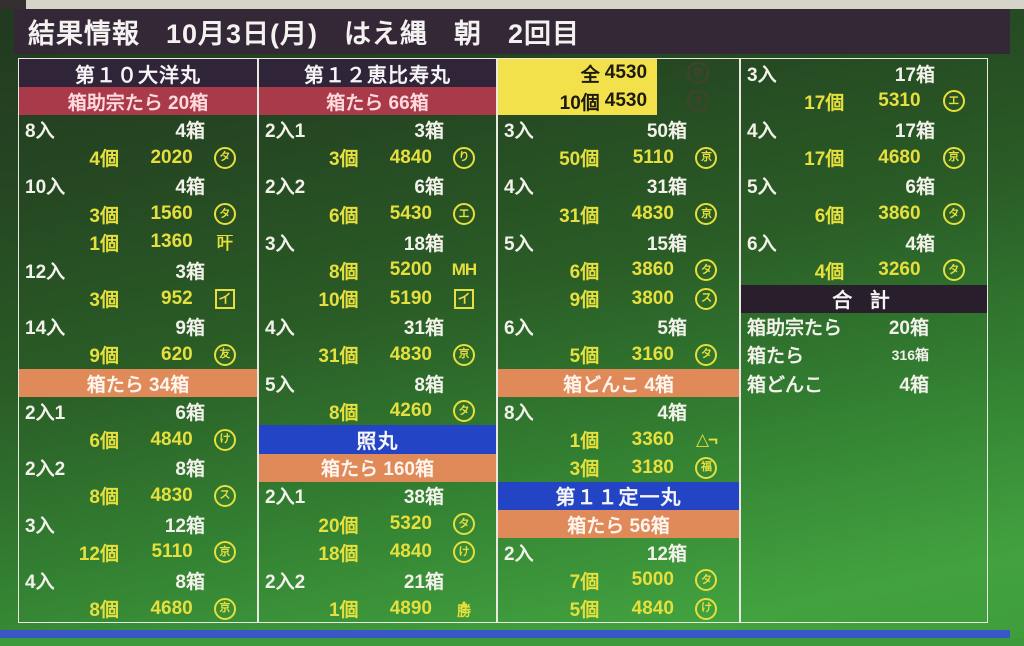 The image size is (1024, 646). What do you see at coordinates (590, 75) in the screenshot?
I see `piece-count: 全` at bounding box center [590, 75].